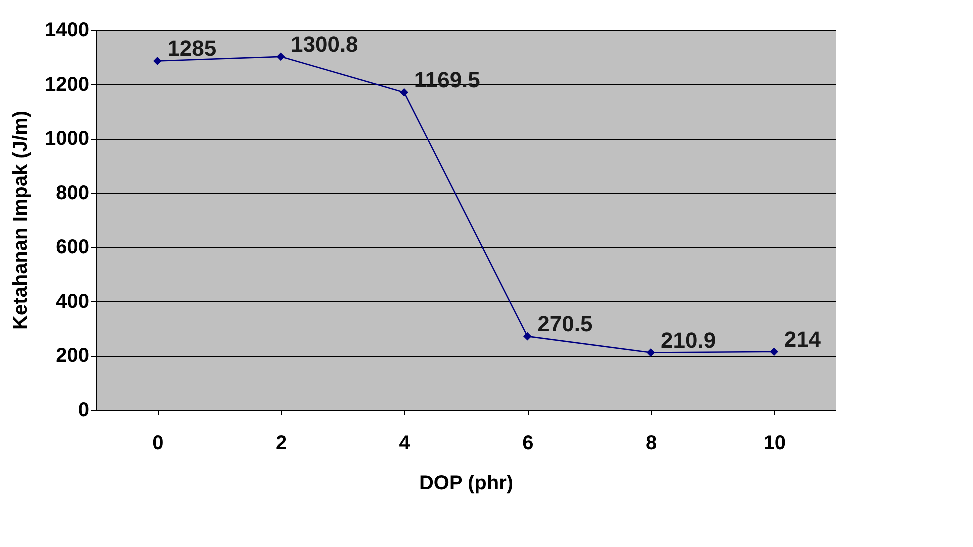 The image size is (973, 547). What do you see at coordinates (282, 443) in the screenshot?
I see `x-tick-label: 2` at bounding box center [282, 443].